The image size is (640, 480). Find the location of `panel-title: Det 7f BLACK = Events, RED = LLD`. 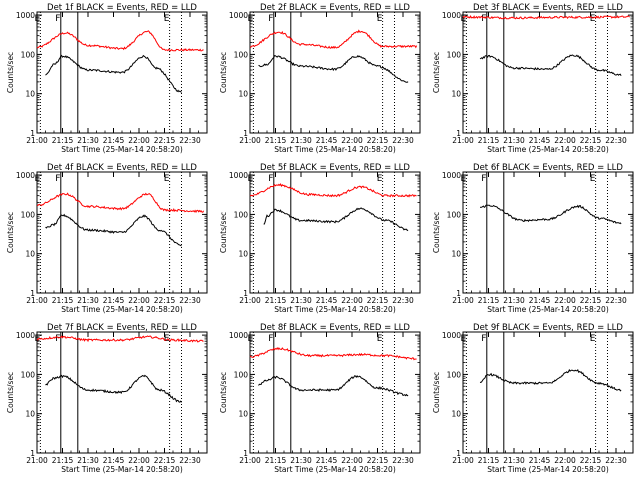

panel-title: Det 7f BLACK = Events, RED = LLD is located at coordinates (122, 328).